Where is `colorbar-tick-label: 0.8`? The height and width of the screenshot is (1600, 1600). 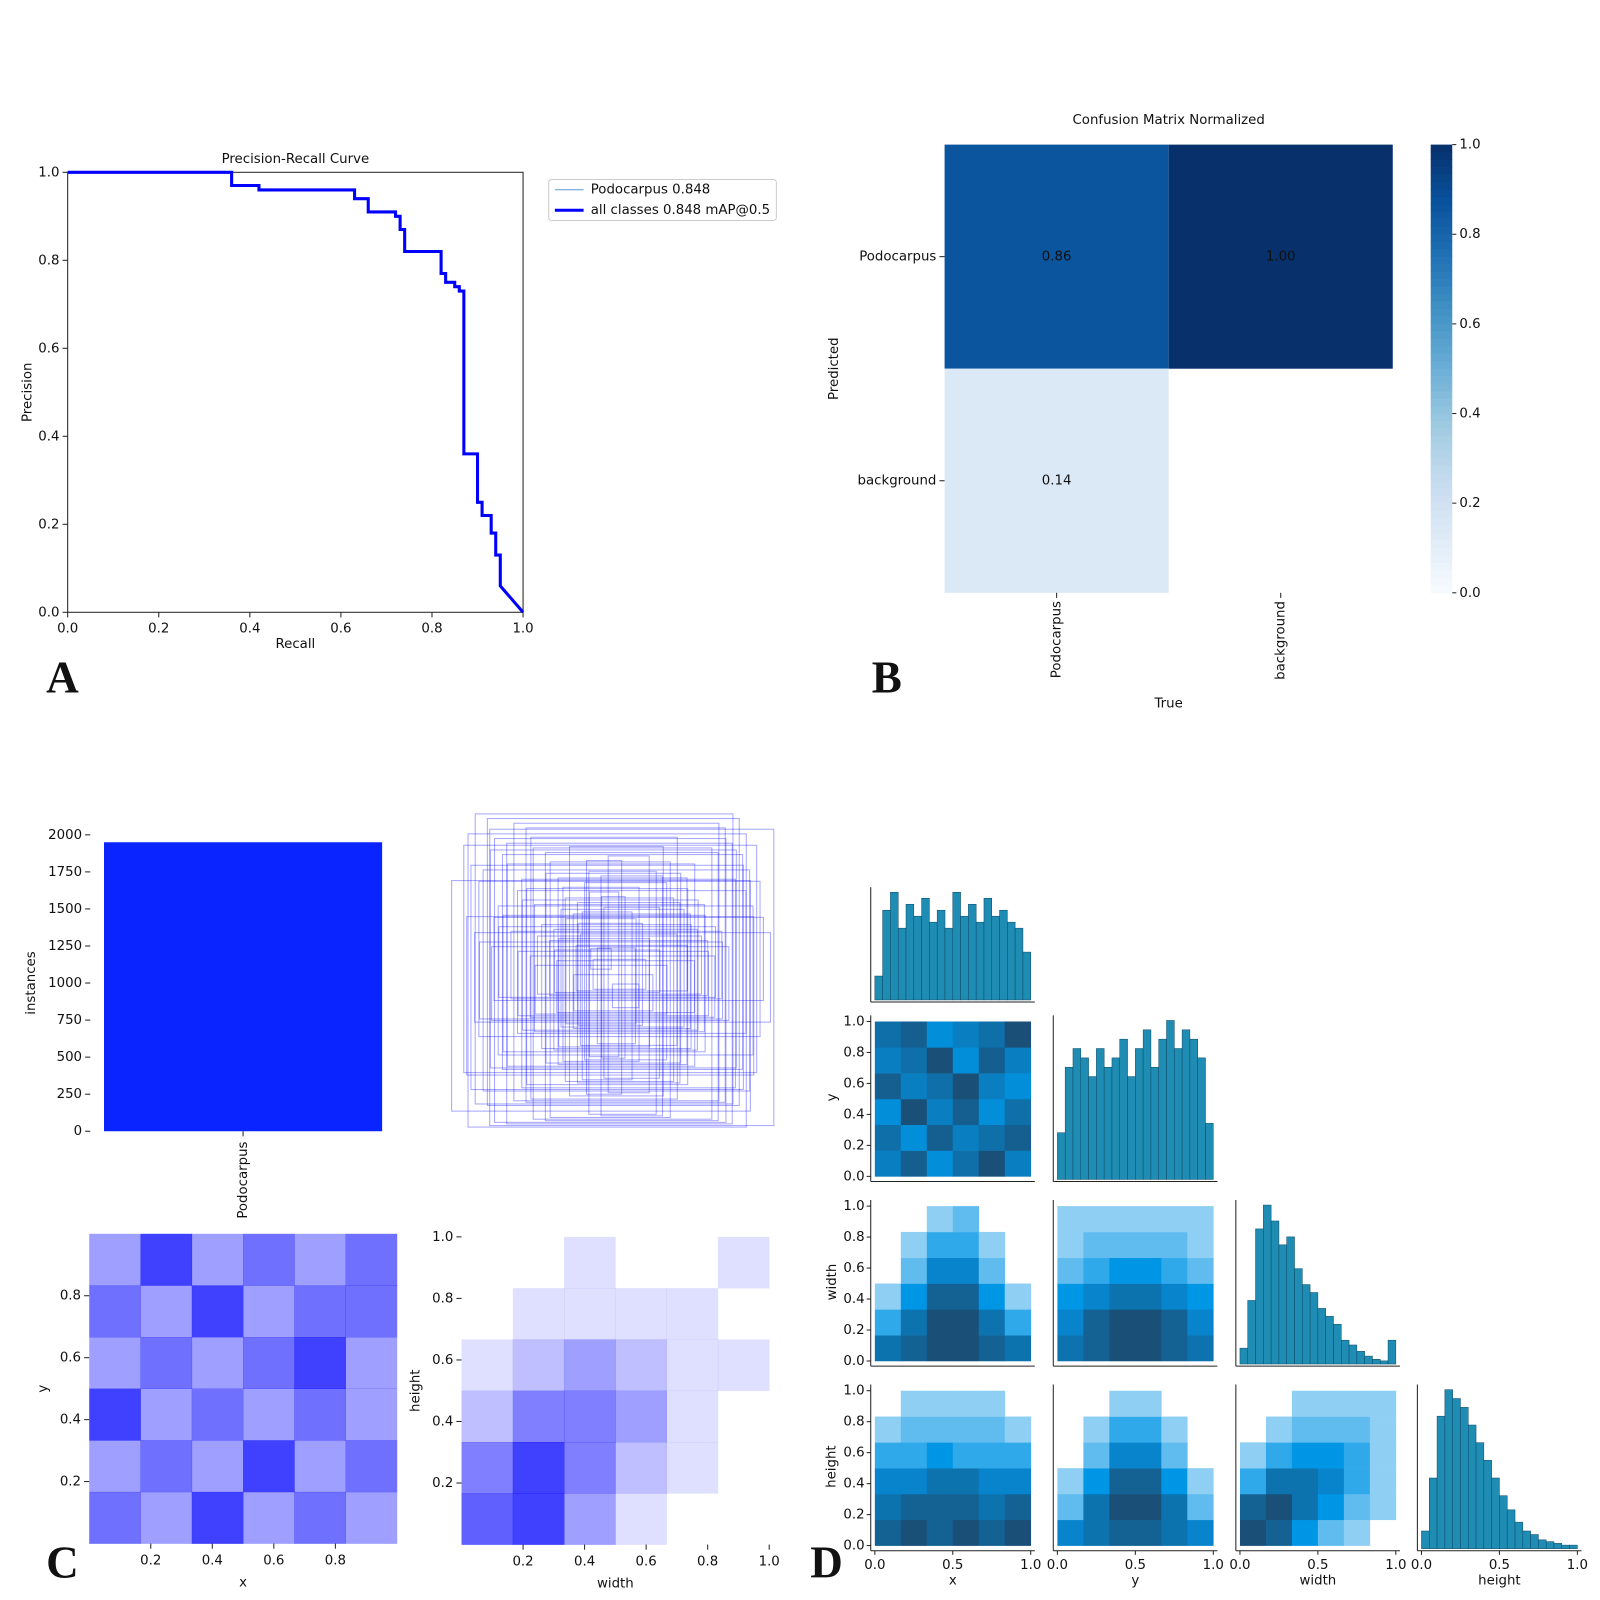 colorbar-tick-label: 0.8 is located at coordinates (1469, 234).